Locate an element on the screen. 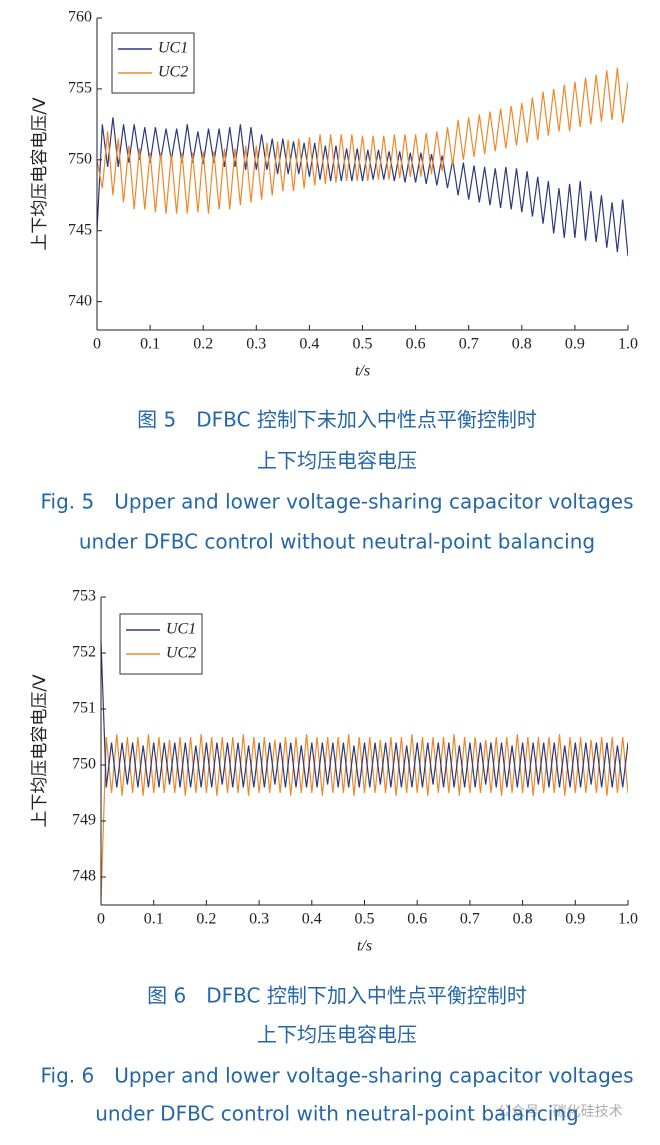  y-tick-label: 753 is located at coordinates (84, 596).